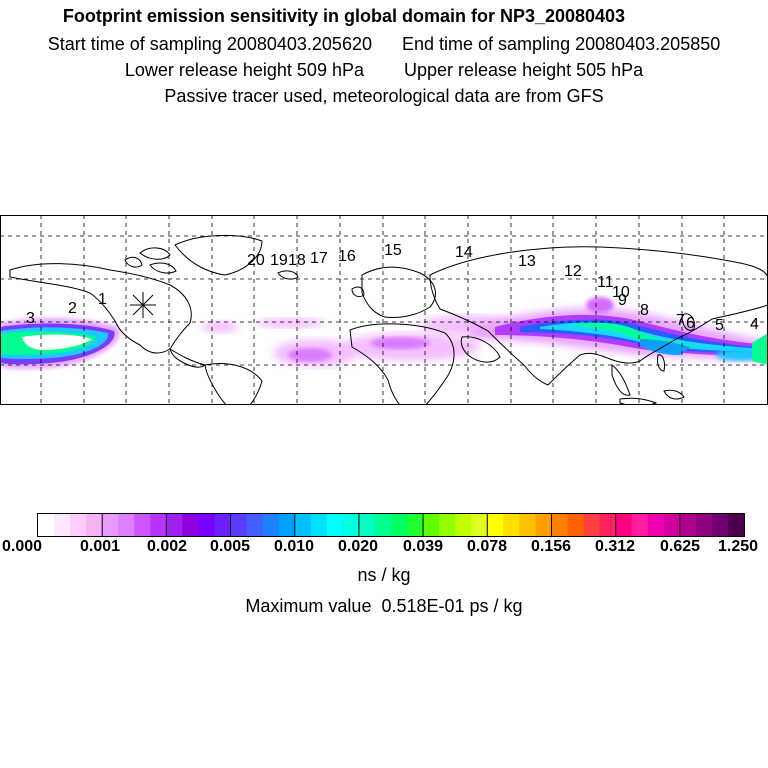 Image resolution: width=768 pixels, height=768 pixels. I want to click on marker-label: 20, so click(256, 260).